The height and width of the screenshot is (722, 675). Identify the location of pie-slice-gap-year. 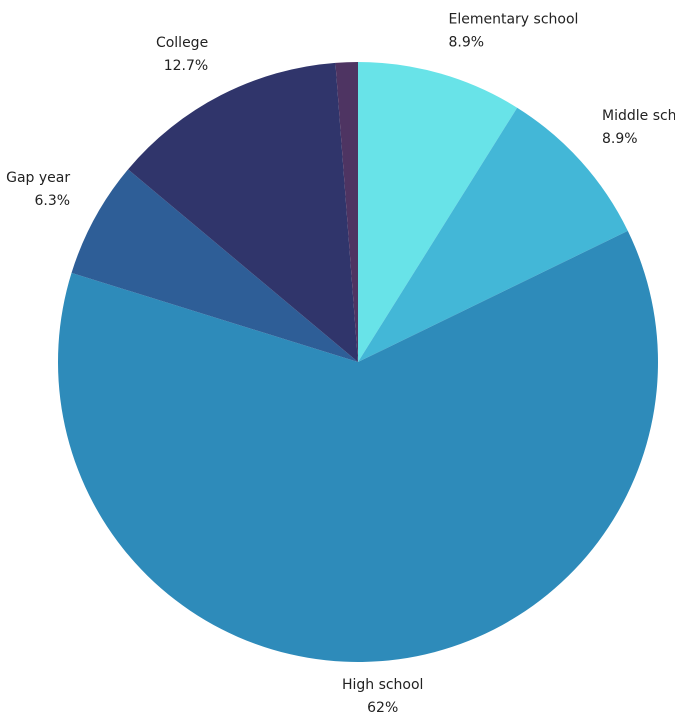
(214, 265).